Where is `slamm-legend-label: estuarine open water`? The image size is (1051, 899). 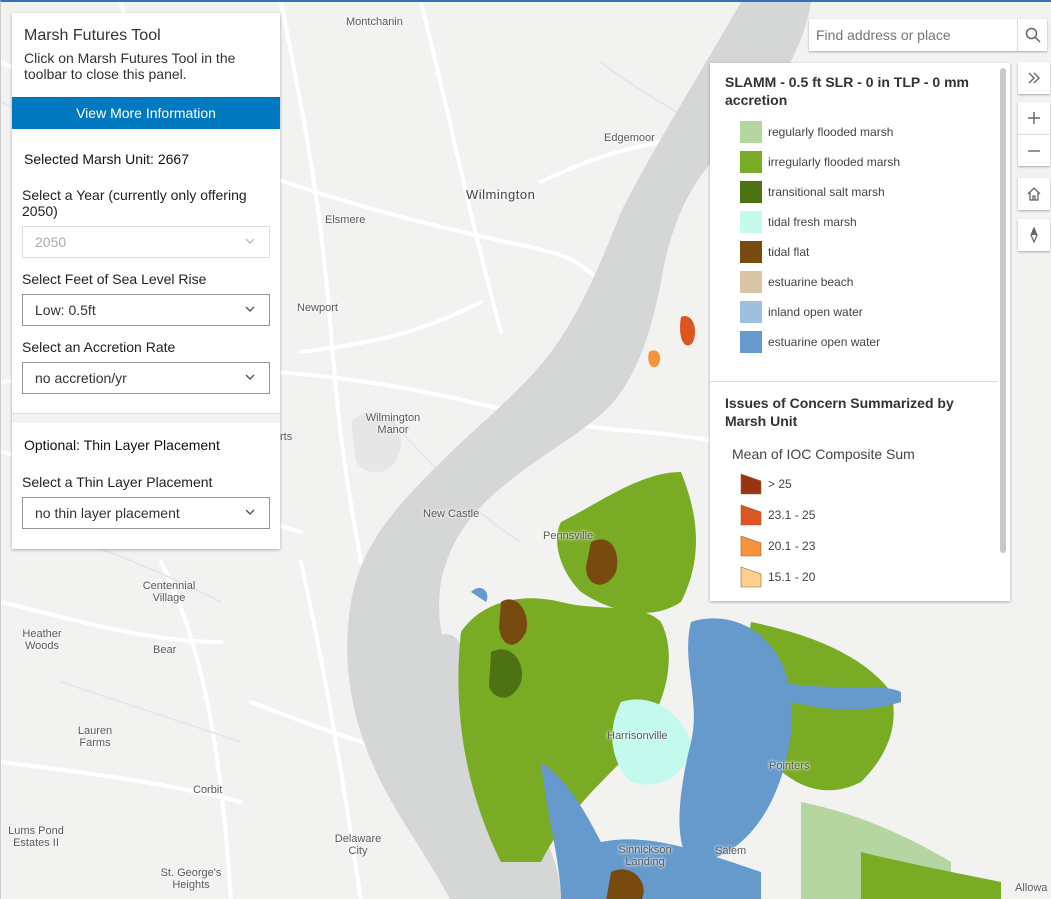 slamm-legend-label: estuarine open water is located at coordinates (824, 342).